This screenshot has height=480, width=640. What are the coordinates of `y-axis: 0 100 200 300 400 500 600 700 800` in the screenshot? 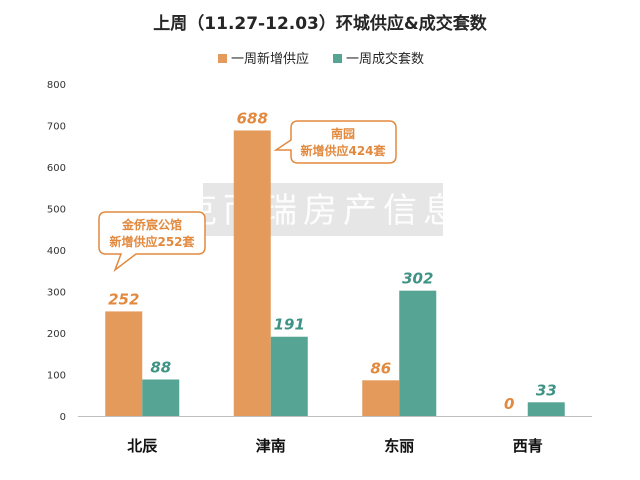 It's located at (56, 251).